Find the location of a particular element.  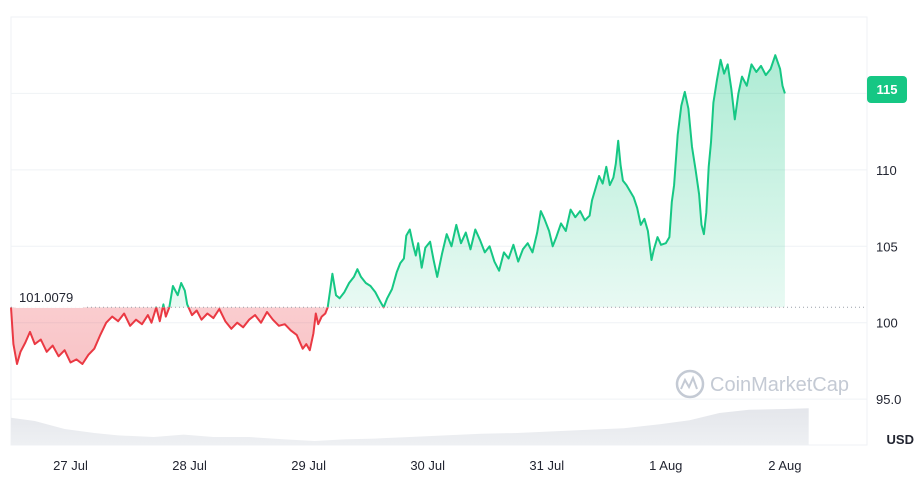

y-tick-label: 110 is located at coordinates (886, 170).